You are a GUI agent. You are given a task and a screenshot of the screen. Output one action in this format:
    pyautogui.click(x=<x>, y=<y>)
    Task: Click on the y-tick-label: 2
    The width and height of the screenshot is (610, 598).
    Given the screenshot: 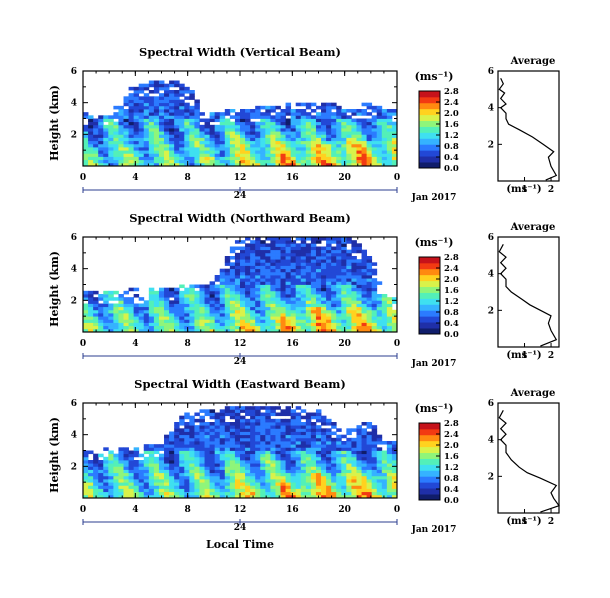 What is the action you would take?
    pyautogui.click(x=74, y=301)
    